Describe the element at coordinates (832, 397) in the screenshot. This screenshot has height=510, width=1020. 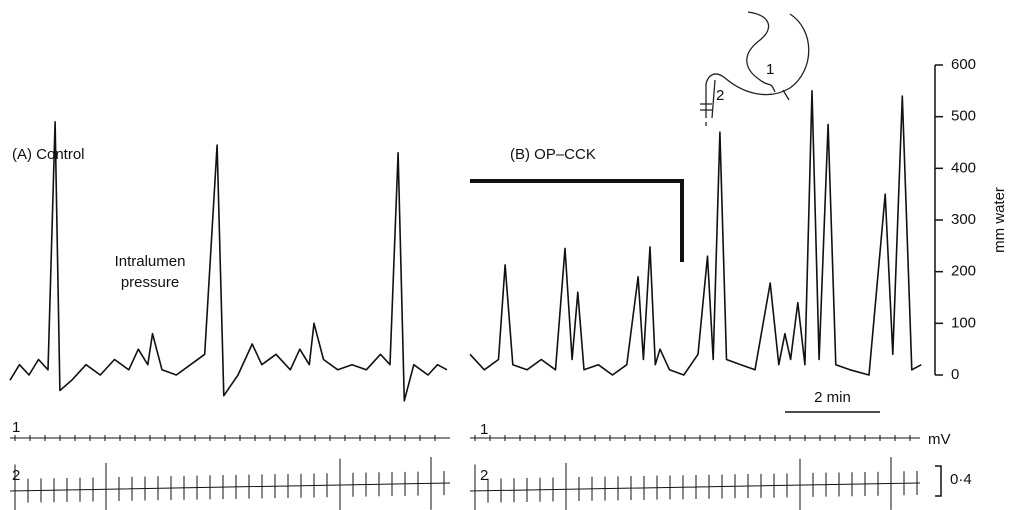
I see `scale-bar-label: 2 min` at that location.